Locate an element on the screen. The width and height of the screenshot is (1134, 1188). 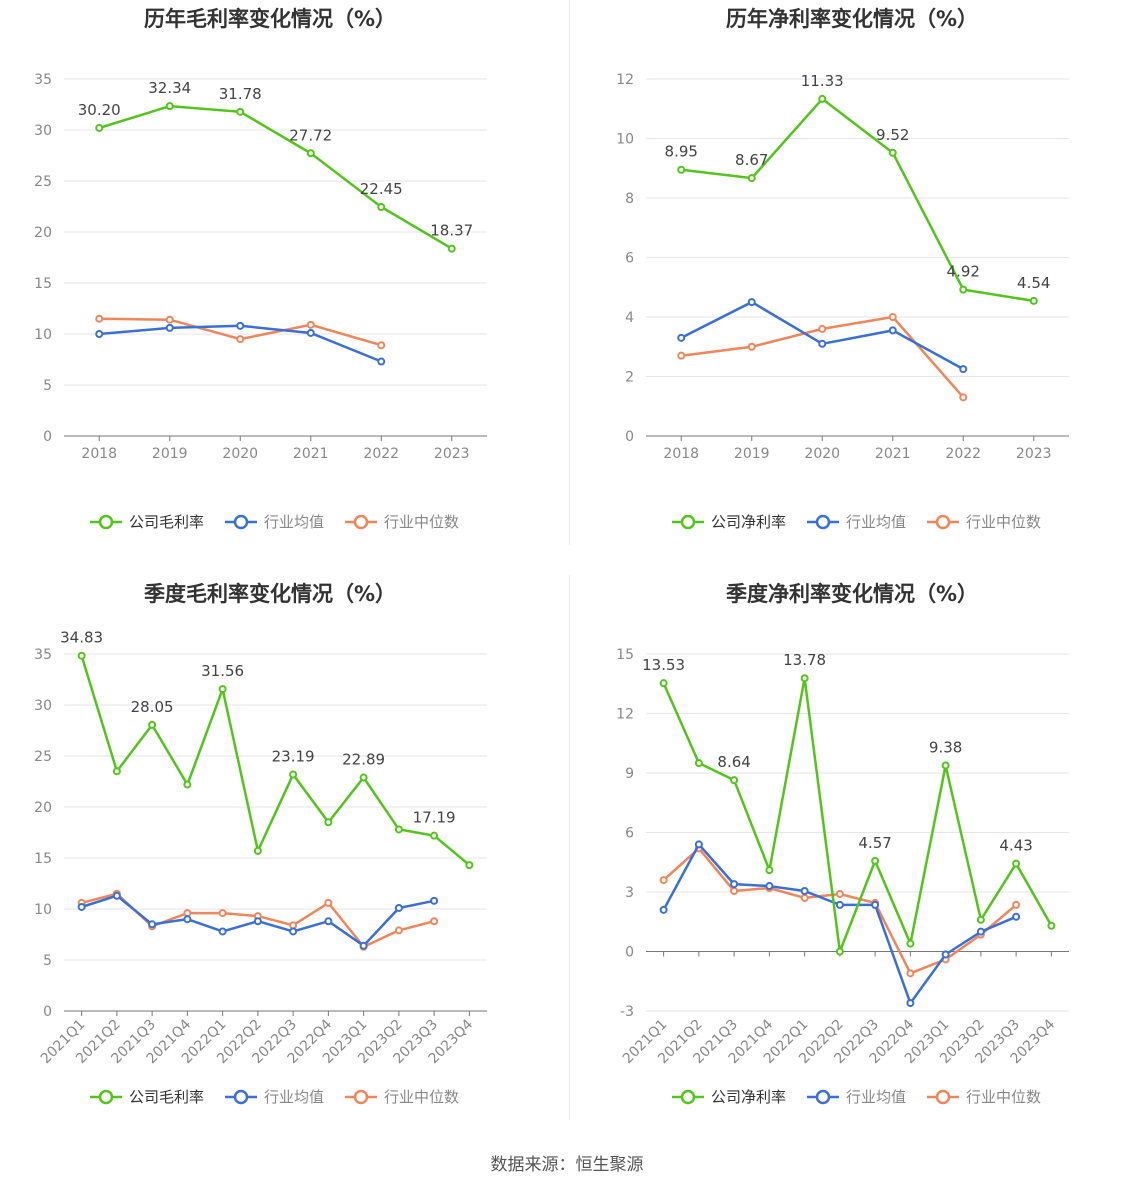
y-tick-label: 15 is located at coordinates (625, 655).